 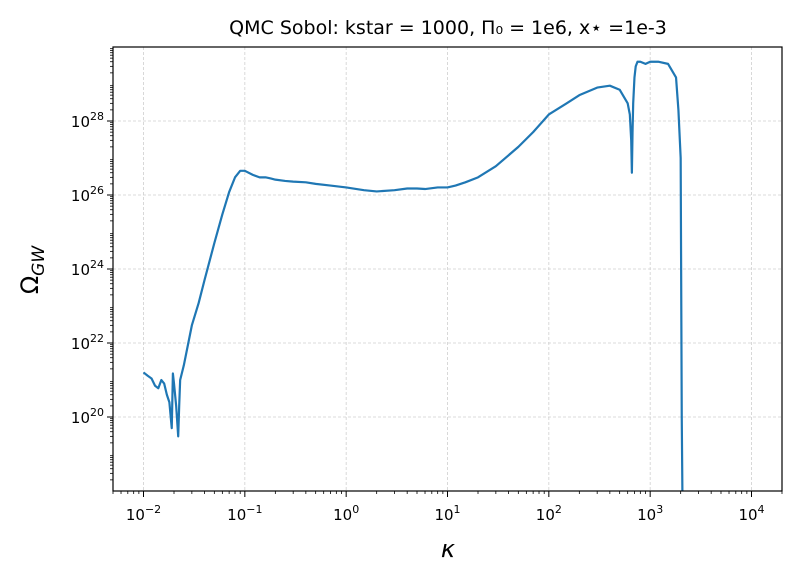 What do you see at coordinates (447, 513) in the screenshot?
I see `x-tick-label: 10¹` at bounding box center [447, 513].